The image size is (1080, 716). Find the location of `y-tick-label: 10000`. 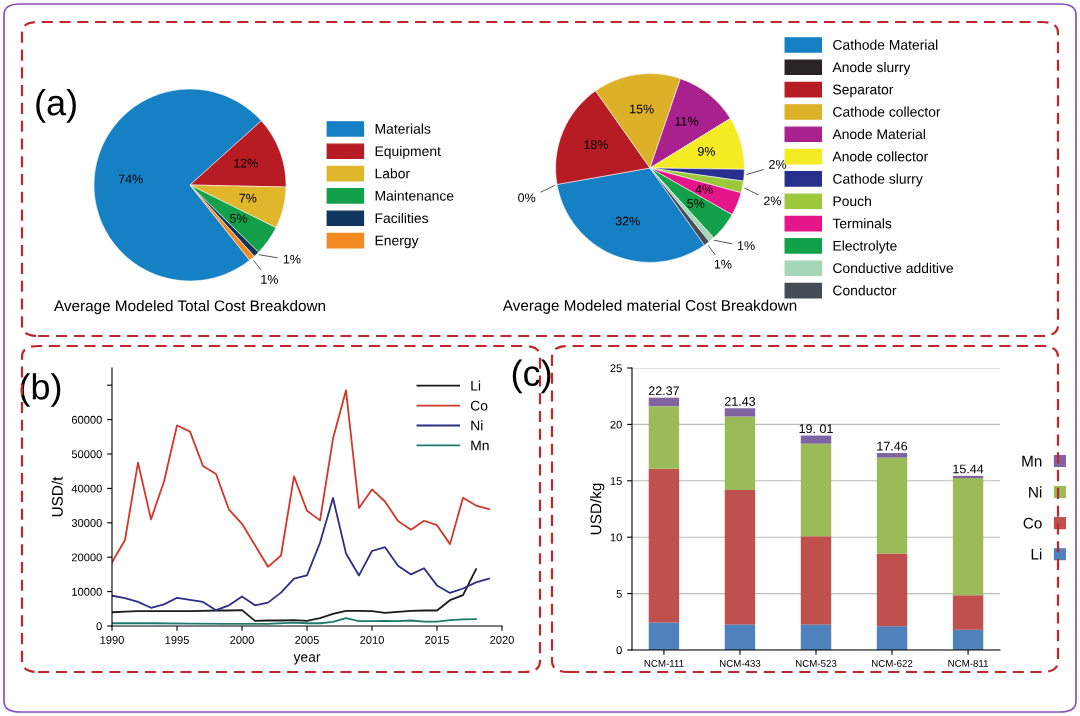

y-tick-label: 10000 is located at coordinates (87, 591).